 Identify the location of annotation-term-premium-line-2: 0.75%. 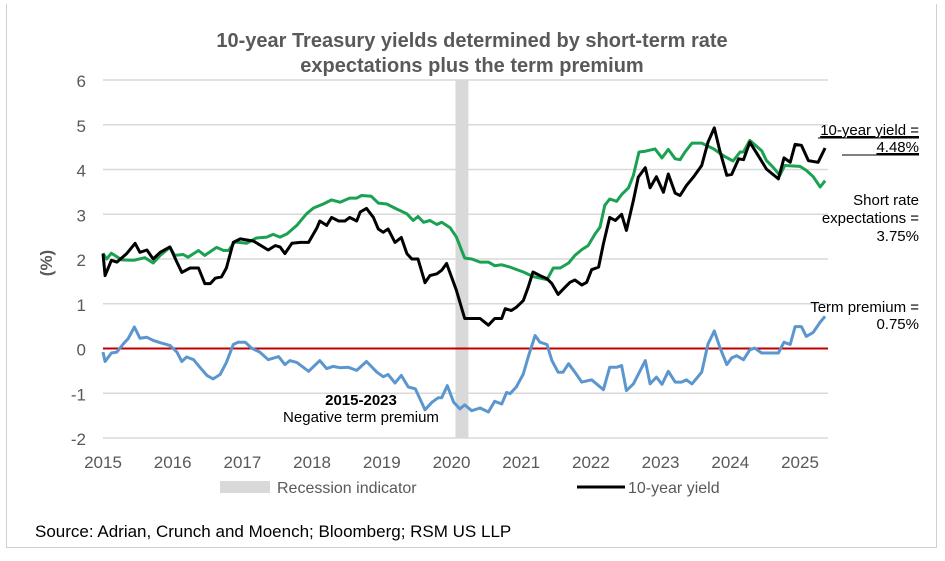
(897, 324).